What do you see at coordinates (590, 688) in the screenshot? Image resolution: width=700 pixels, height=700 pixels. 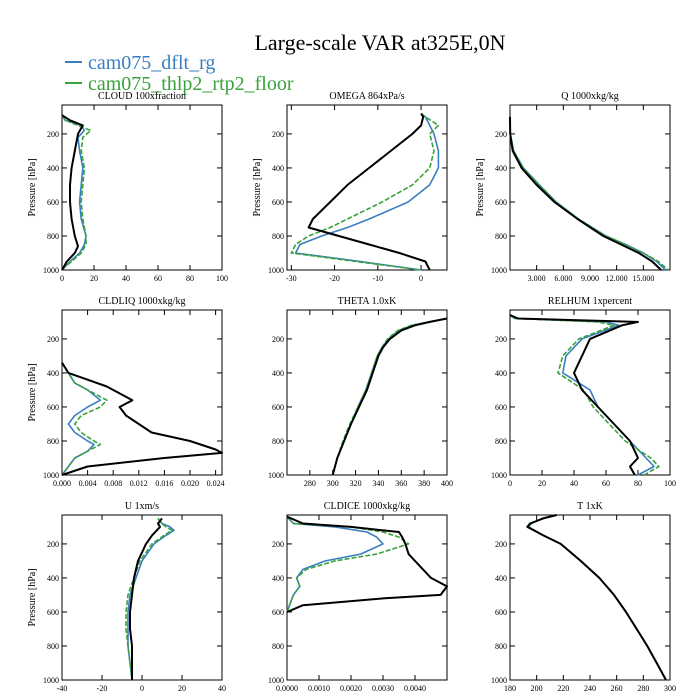 I see `x-tick-label: 240` at bounding box center [590, 688].